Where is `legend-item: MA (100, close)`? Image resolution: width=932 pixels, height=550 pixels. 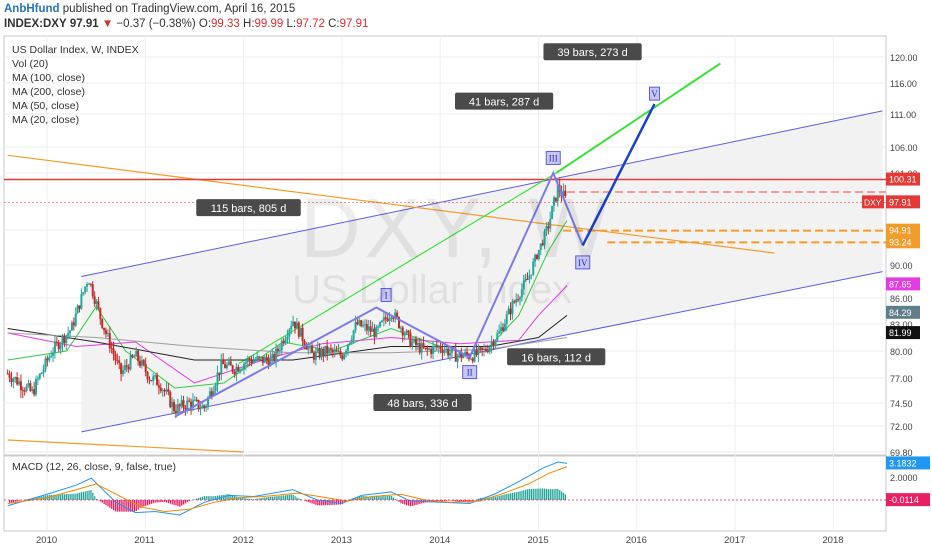 legend-item: MA (100, close) is located at coordinates (48, 78).